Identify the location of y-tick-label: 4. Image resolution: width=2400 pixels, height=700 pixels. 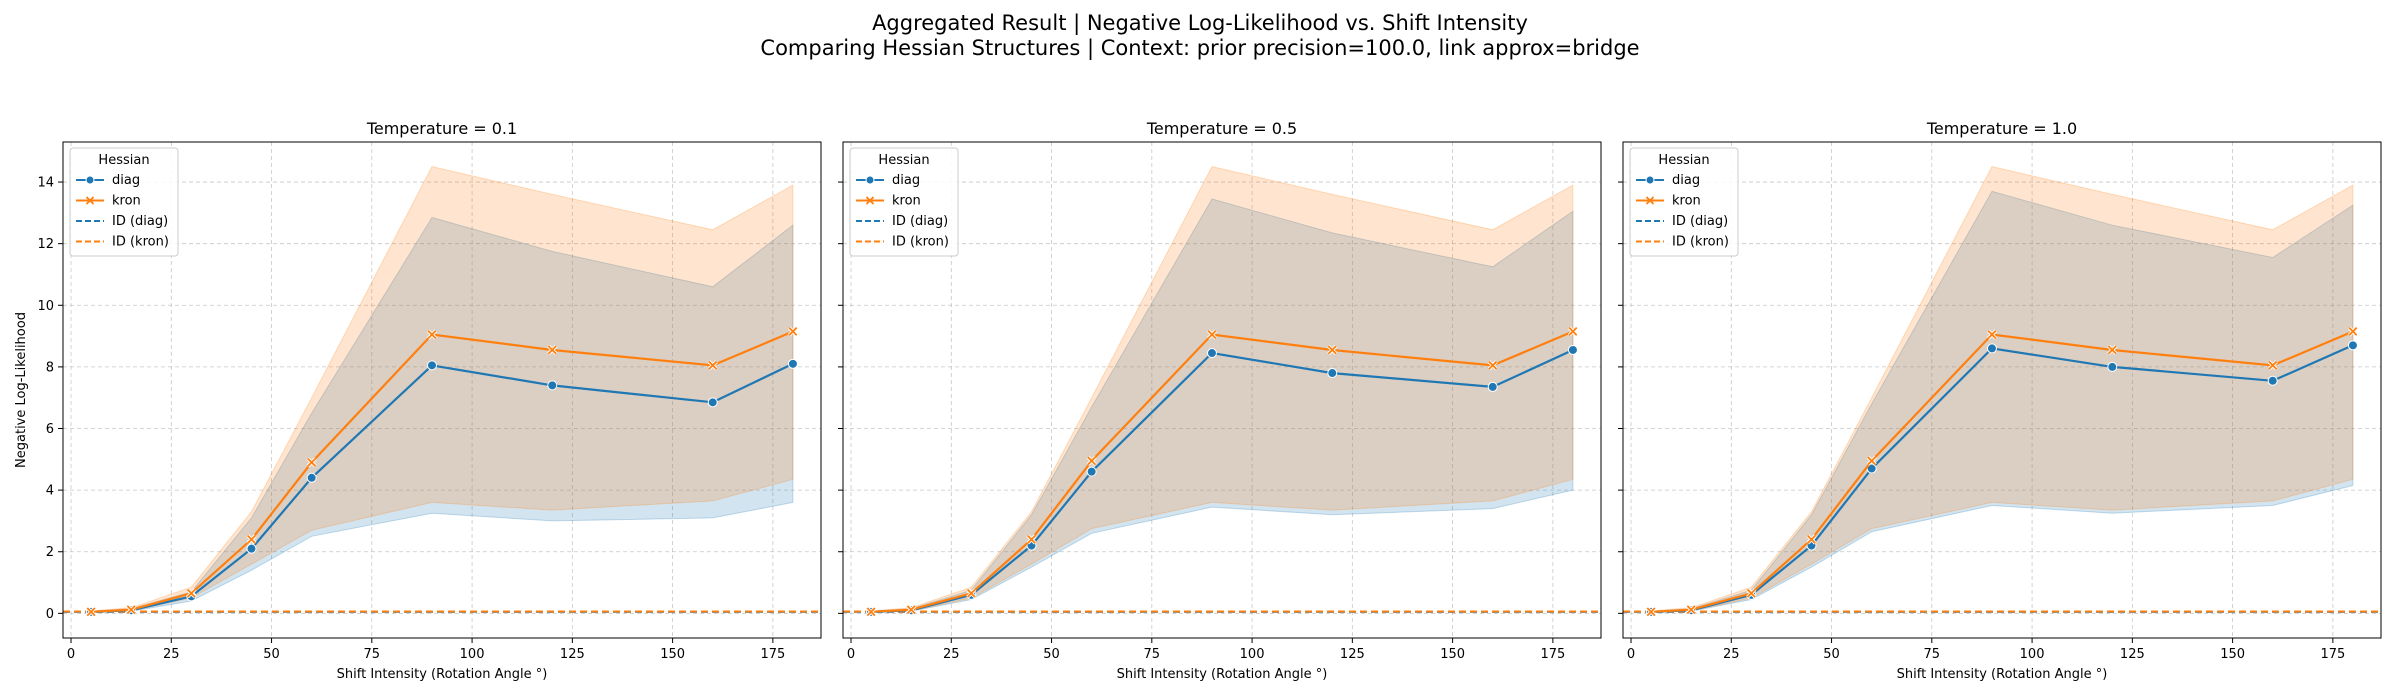
(50, 491).